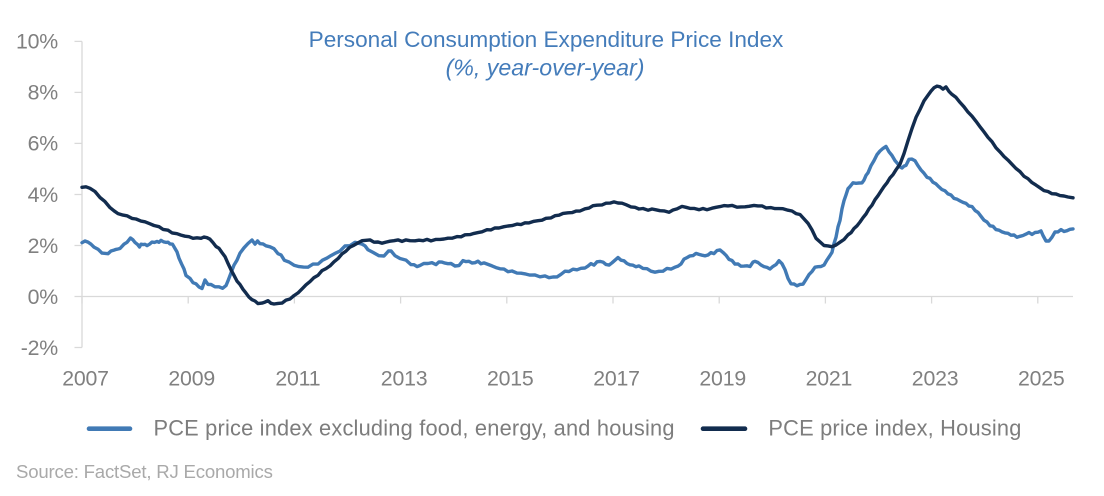 The image size is (1104, 496). Describe the element at coordinates (894, 427) in the screenshot. I see `svg-text: PCE price index, Housing` at that location.